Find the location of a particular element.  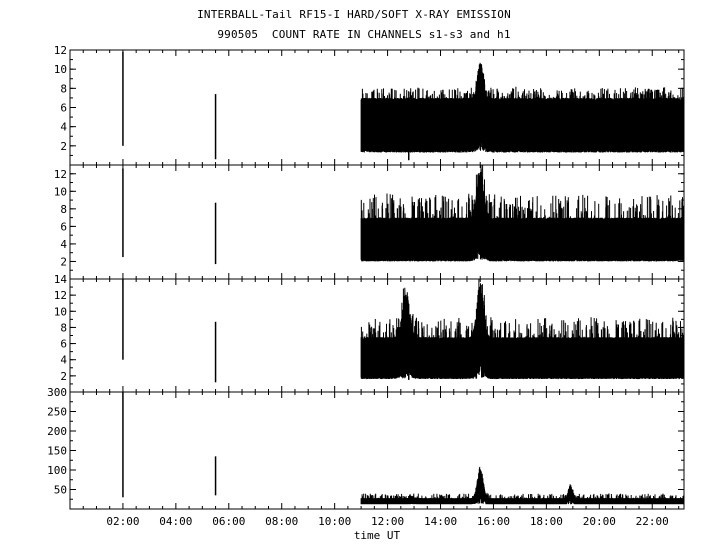

x-tick-label: 04:00 is located at coordinates (175, 521).